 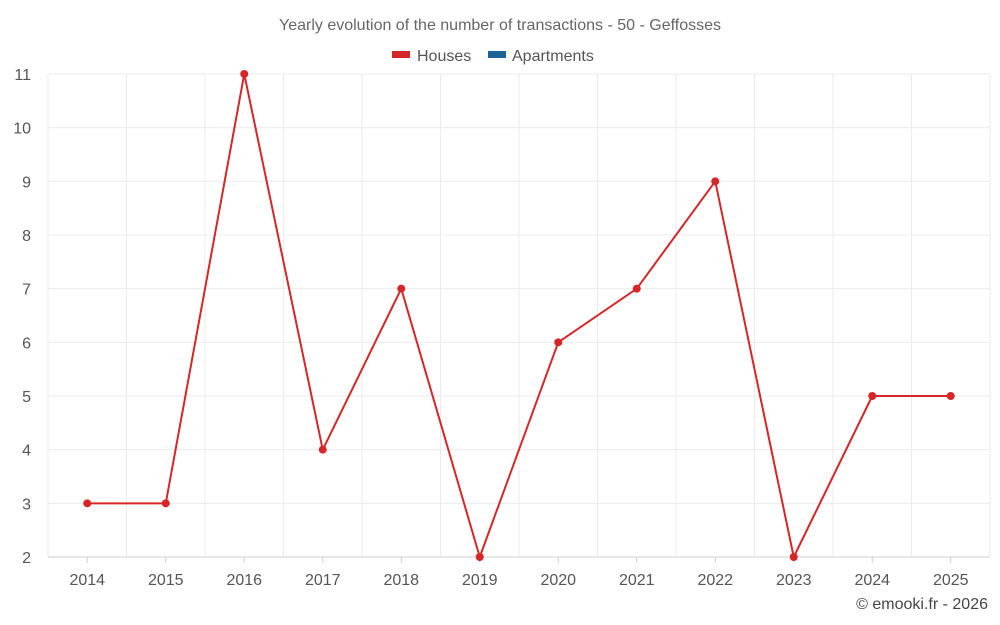 I want to click on y-tick-label: 4, so click(x=26, y=451).